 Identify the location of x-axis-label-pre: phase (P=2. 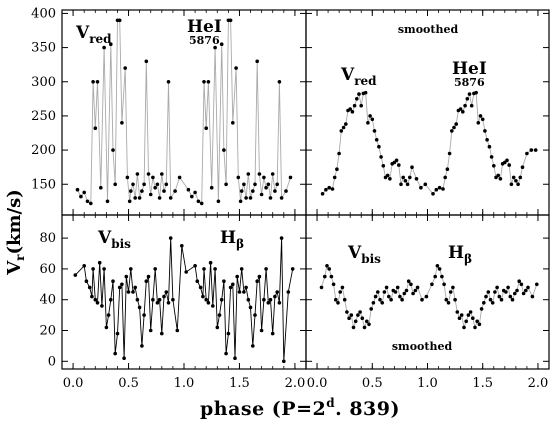
(263, 409).